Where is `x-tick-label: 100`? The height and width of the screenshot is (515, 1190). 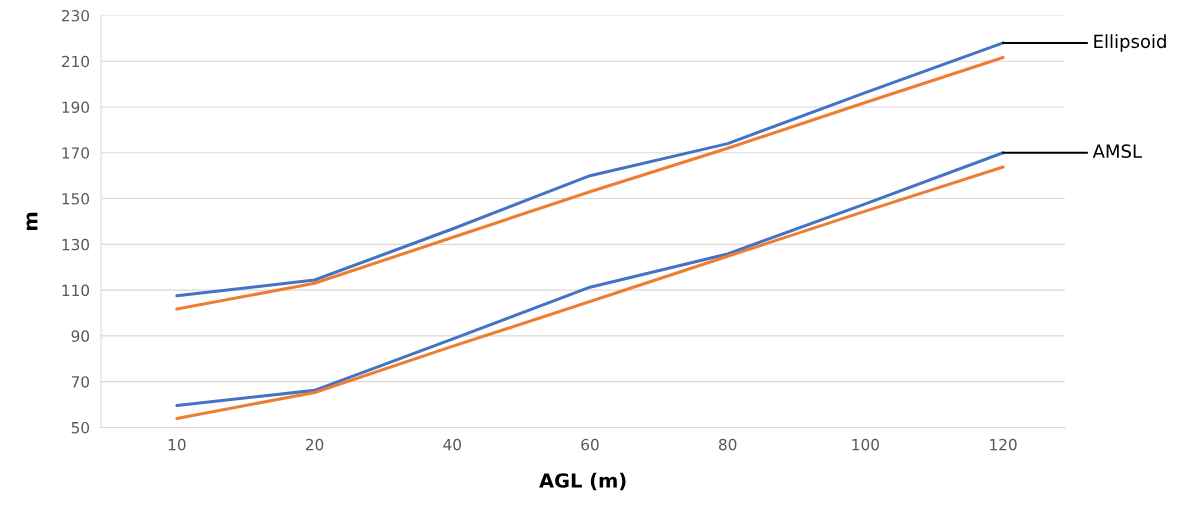 x-tick-label: 100 is located at coordinates (865, 444).